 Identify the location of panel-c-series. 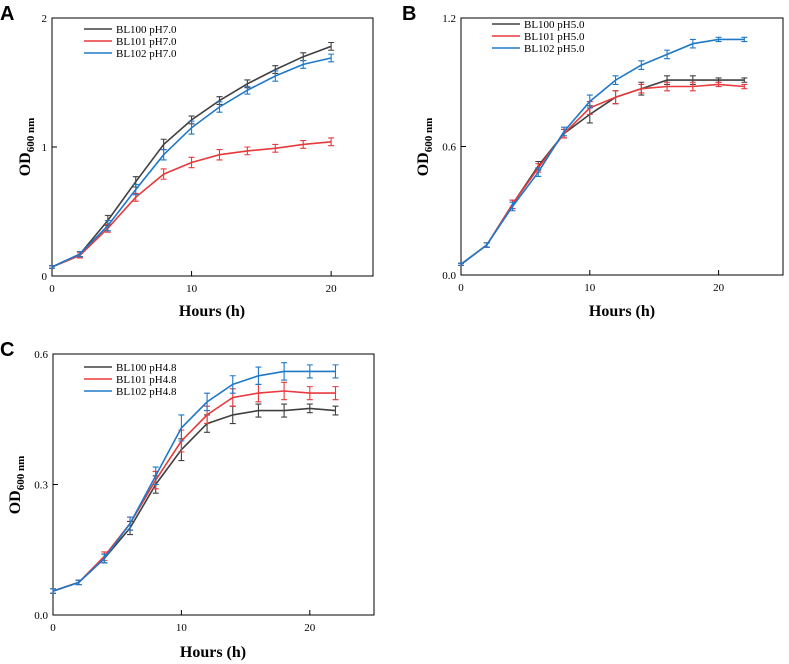
(194, 478).